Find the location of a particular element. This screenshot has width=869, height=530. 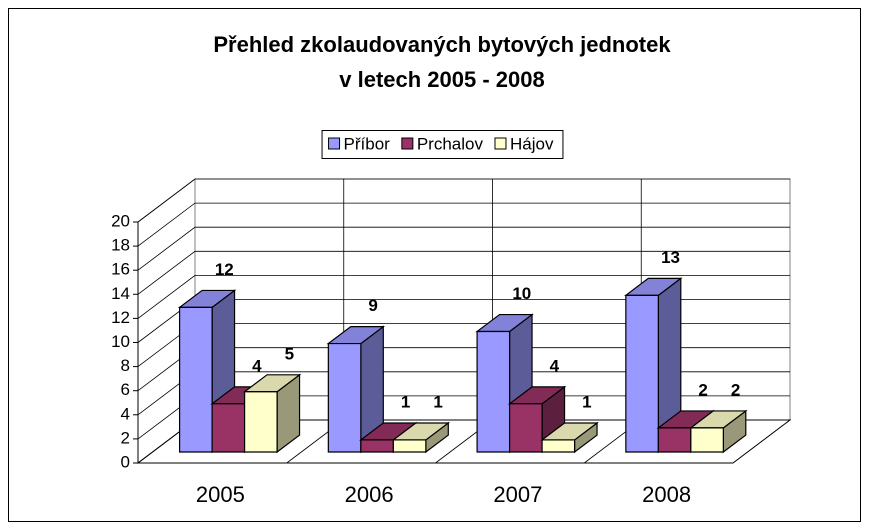

data-label: 10 is located at coordinates (521, 293).